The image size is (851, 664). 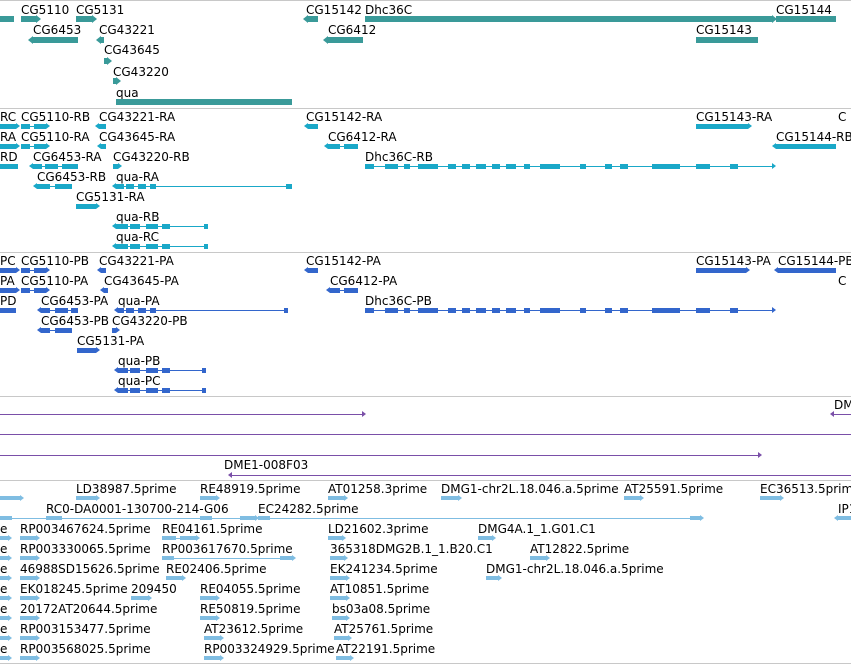 I want to click on proteins-label: PC, so click(x=8, y=261).